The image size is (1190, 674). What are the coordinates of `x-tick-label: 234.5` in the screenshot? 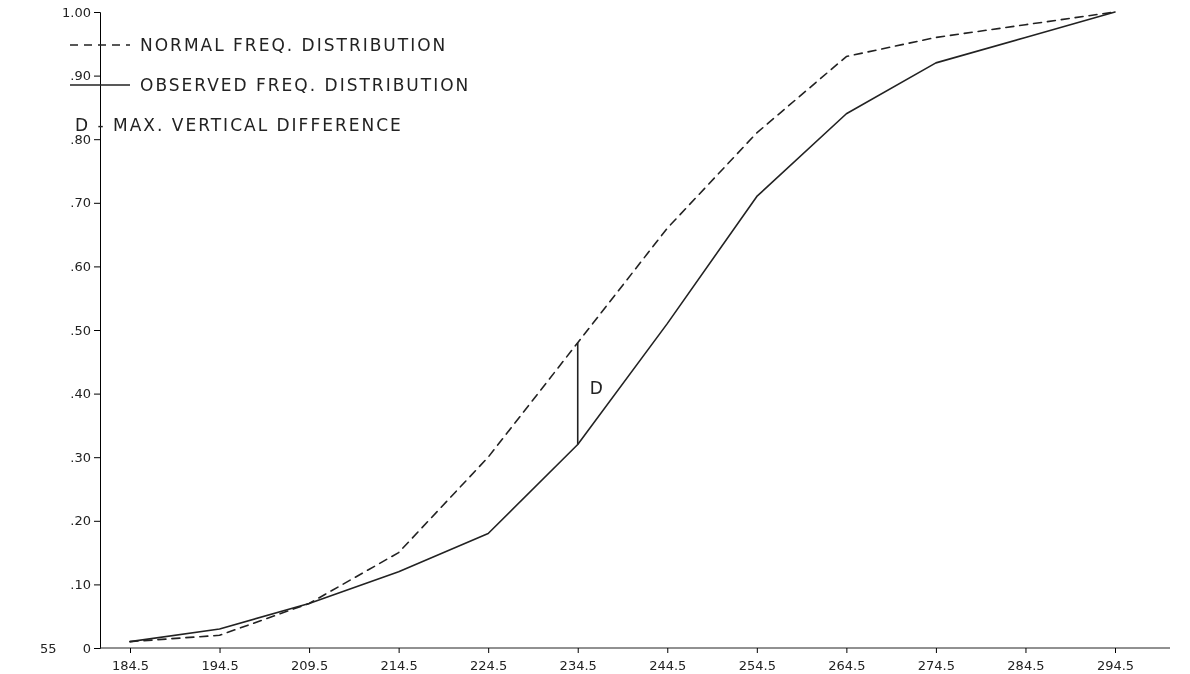 It's located at (578, 666).